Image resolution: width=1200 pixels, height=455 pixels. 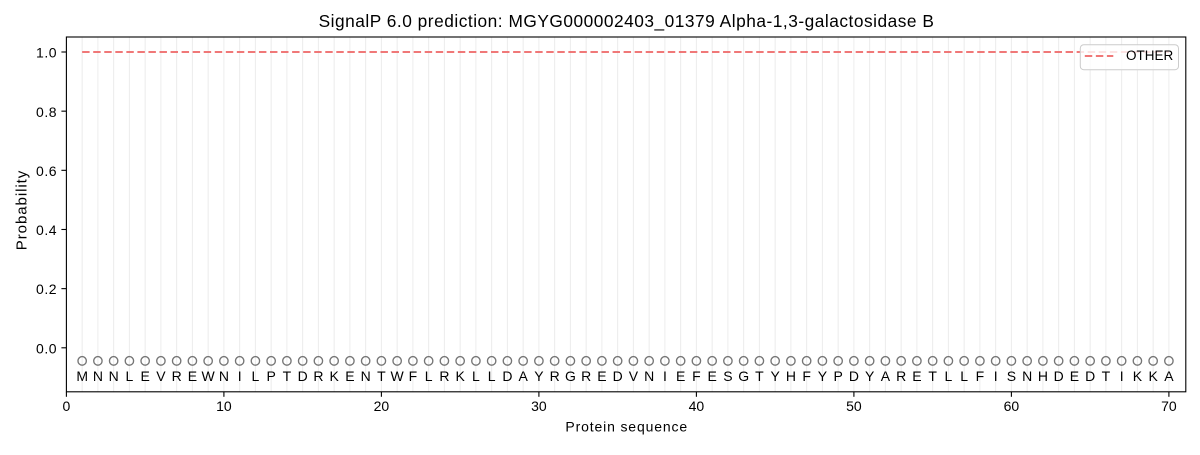 What do you see at coordinates (854, 406) in the screenshot?
I see `svg-text: 50` at bounding box center [854, 406].